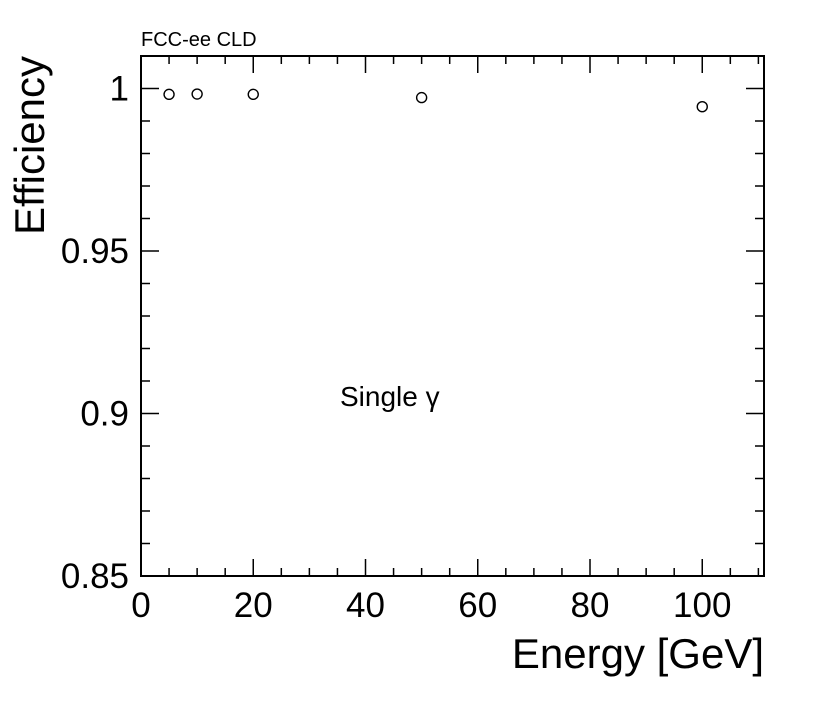 The height and width of the screenshot is (702, 830). I want to click on x-tick-labels: 0 20 40 60 80 100, so click(431, 605).